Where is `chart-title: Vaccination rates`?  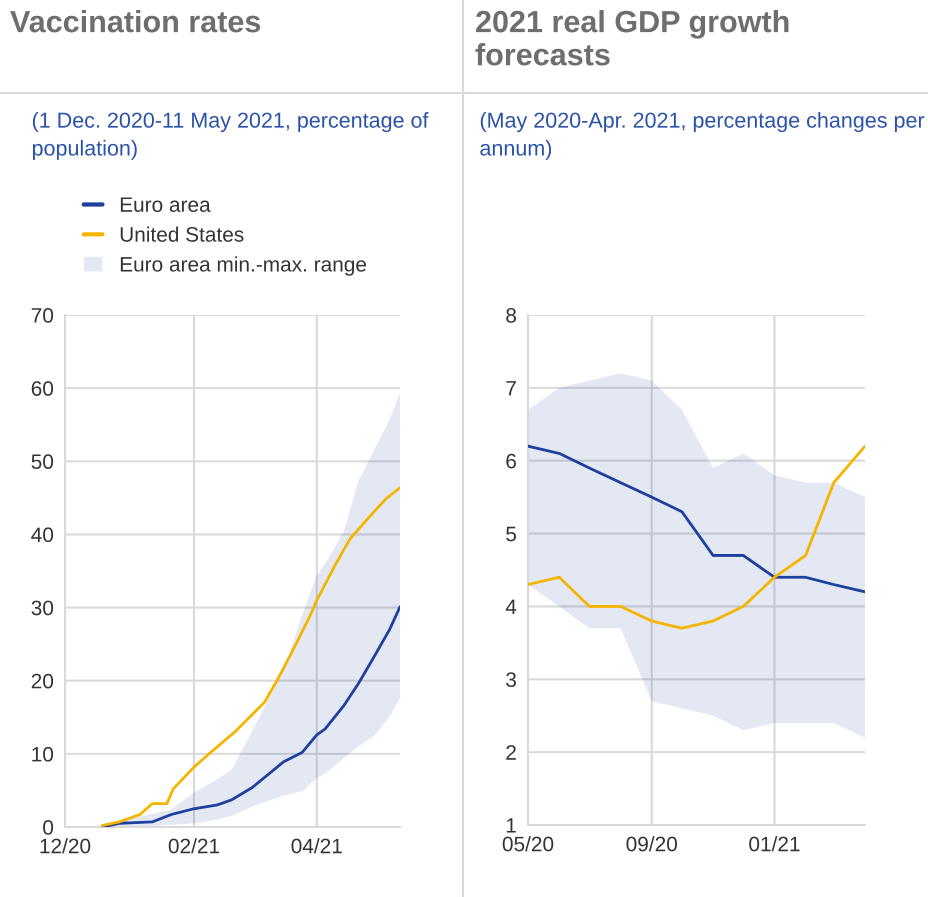
chart-title: Vaccination rates is located at coordinates (135, 21).